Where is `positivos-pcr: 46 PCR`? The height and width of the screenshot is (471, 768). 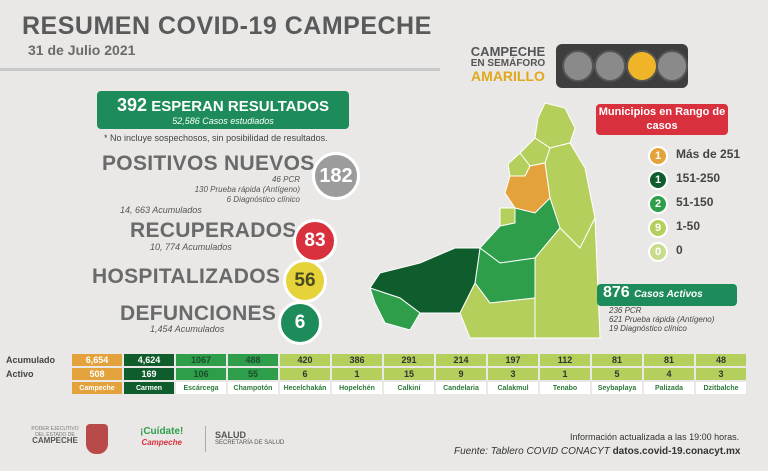 positivos-pcr: 46 PCR is located at coordinates (285, 179).